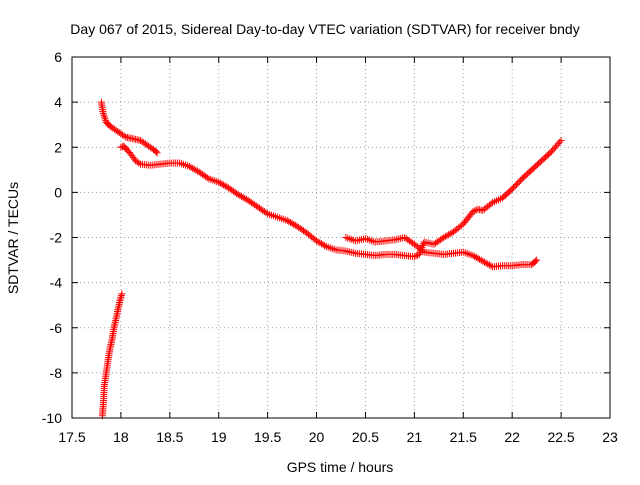 The width and height of the screenshot is (640, 485). What do you see at coordinates (463, 437) in the screenshot?
I see `x-tick-label: 21.5` at bounding box center [463, 437].